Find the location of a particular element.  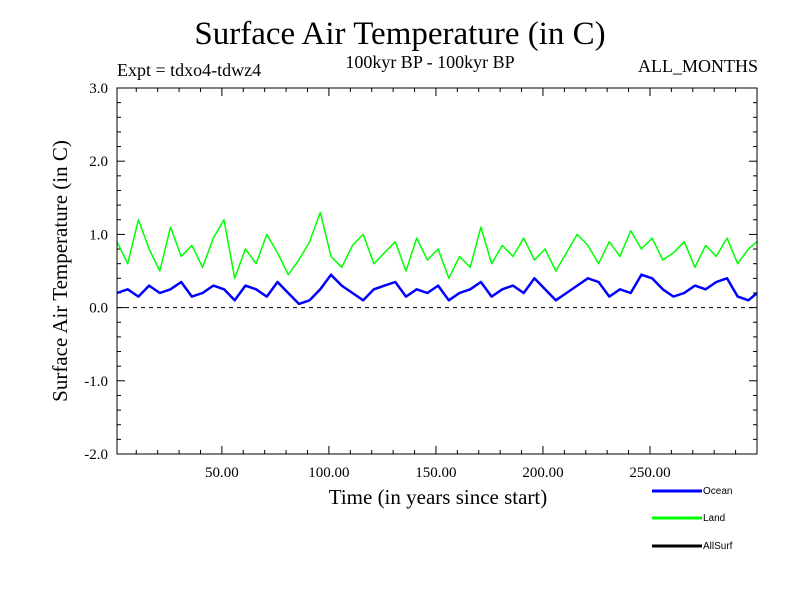

legend-label-land: Land is located at coordinates (714, 518).